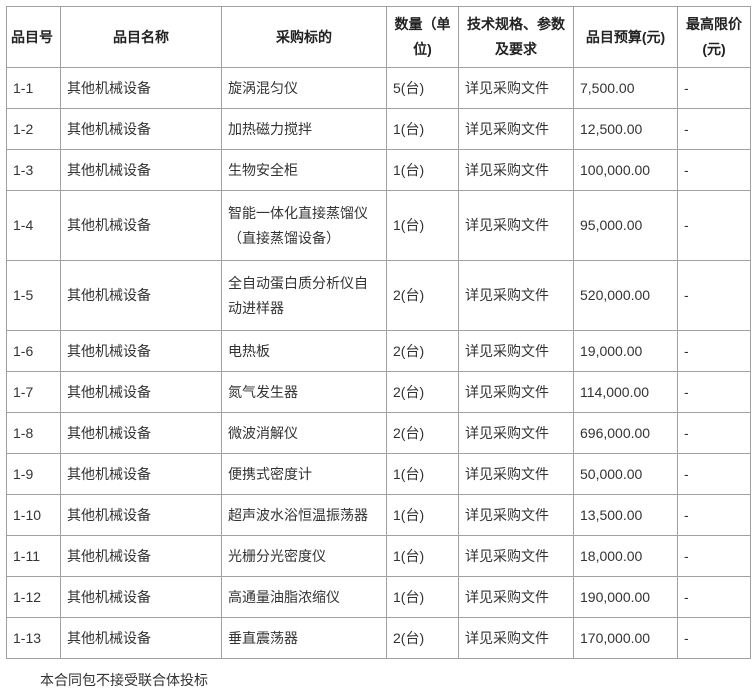 Image resolution: width=756 pixels, height=693 pixels. Describe the element at coordinates (516, 37) in the screenshot. I see `header-specs: 技术规格、参数及要求` at that location.